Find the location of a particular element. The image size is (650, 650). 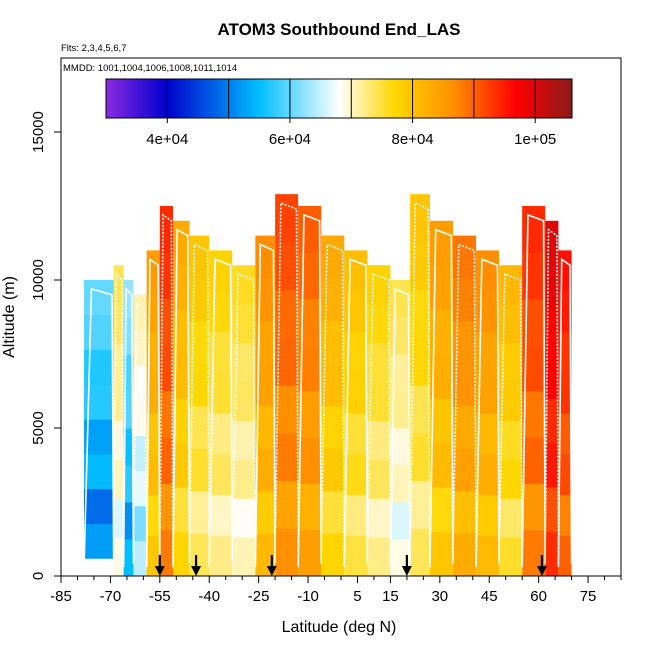

x-tick-label: 5 is located at coordinates (357, 596).